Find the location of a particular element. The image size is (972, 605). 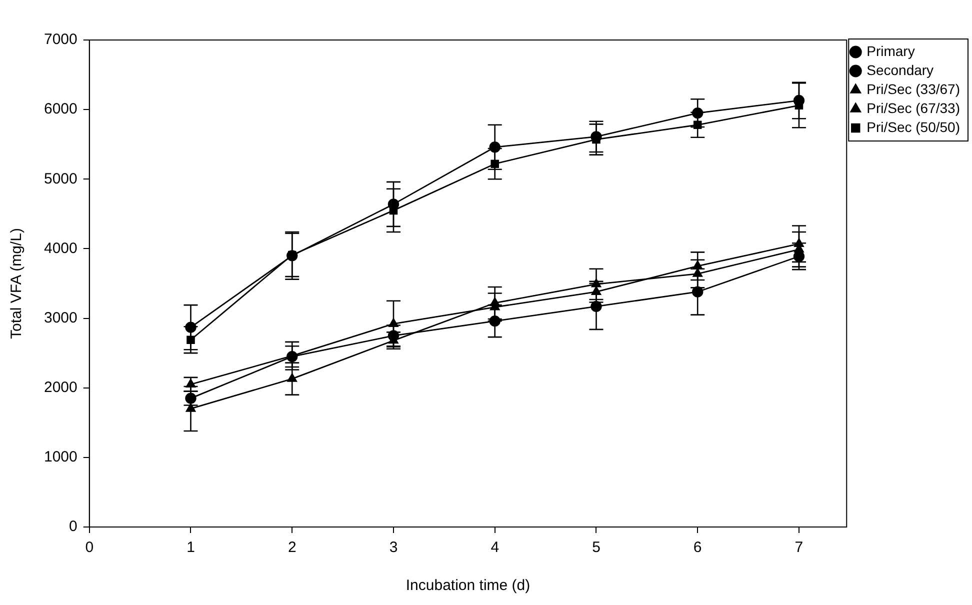

x-tick-label: 3 is located at coordinates (393, 547).